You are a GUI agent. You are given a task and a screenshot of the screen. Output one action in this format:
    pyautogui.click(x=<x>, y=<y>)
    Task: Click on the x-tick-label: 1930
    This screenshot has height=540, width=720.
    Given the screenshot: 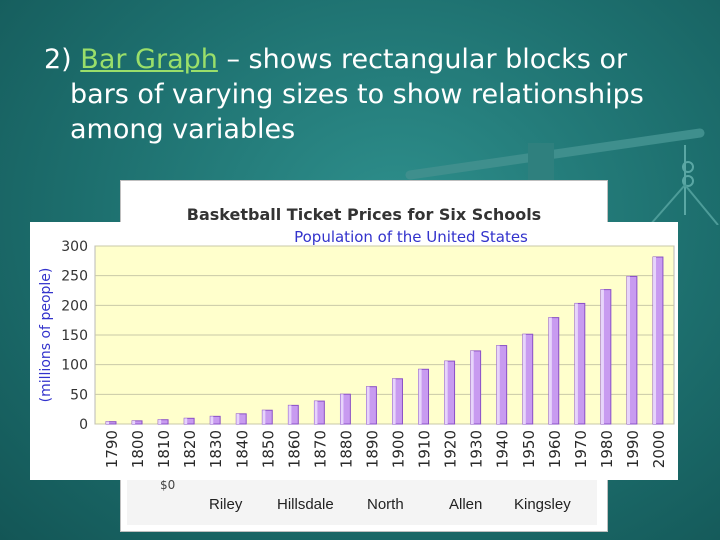 What is the action you would take?
    pyautogui.click(x=477, y=449)
    